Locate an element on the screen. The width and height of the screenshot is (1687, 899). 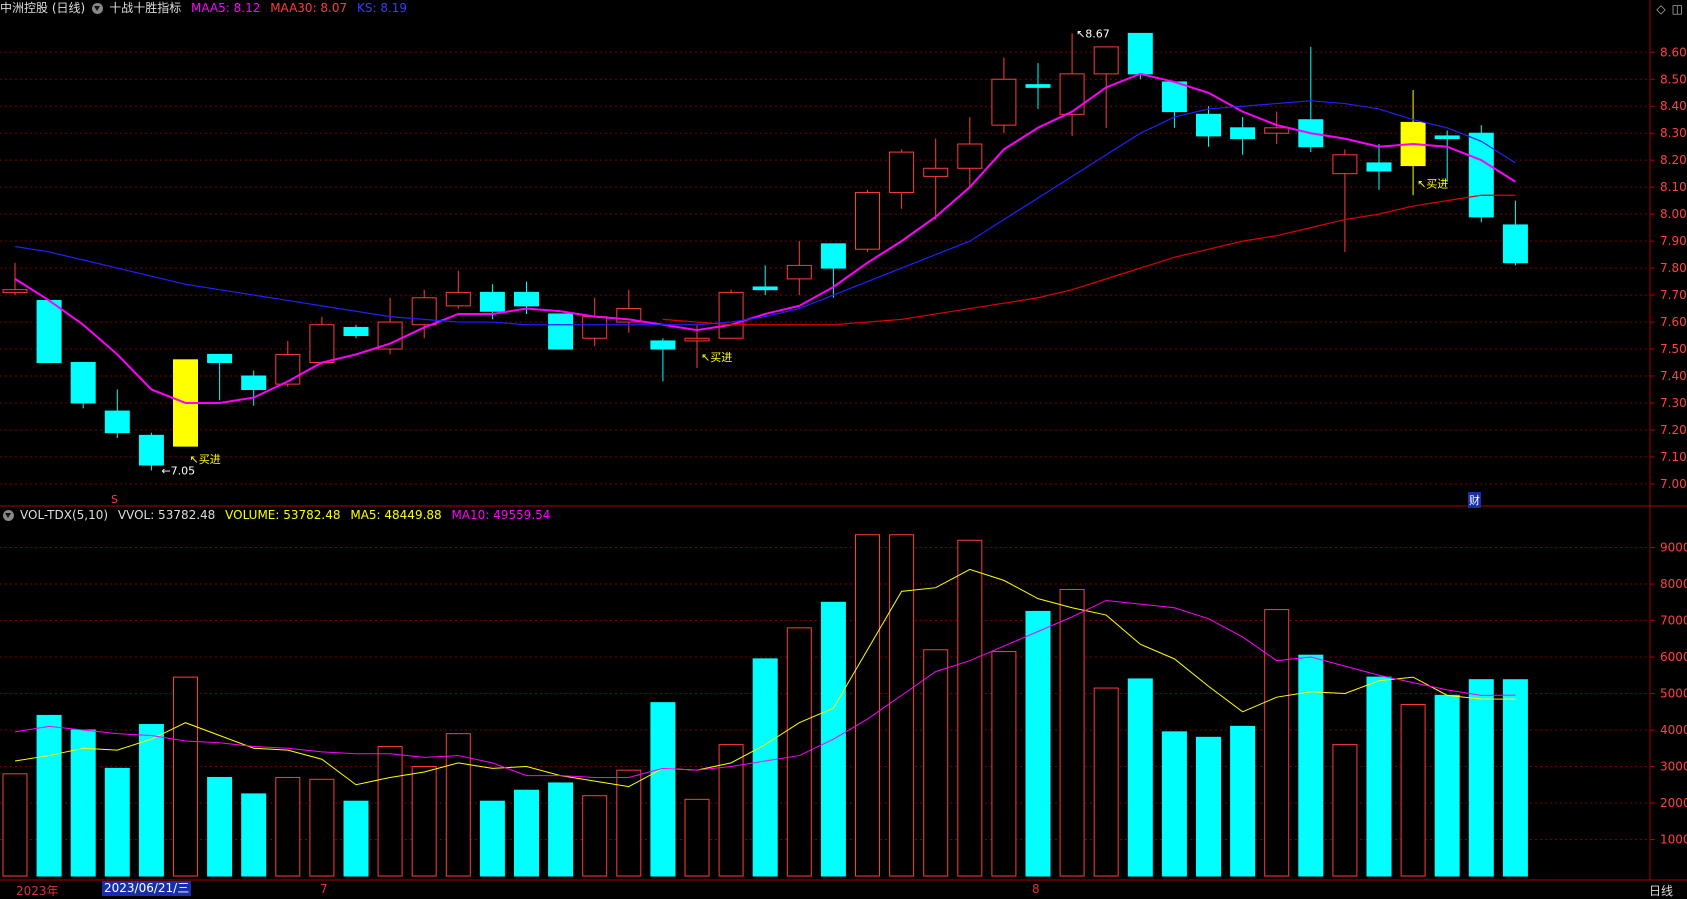
volume-tick-label: 30000 is located at coordinates (1673, 767).